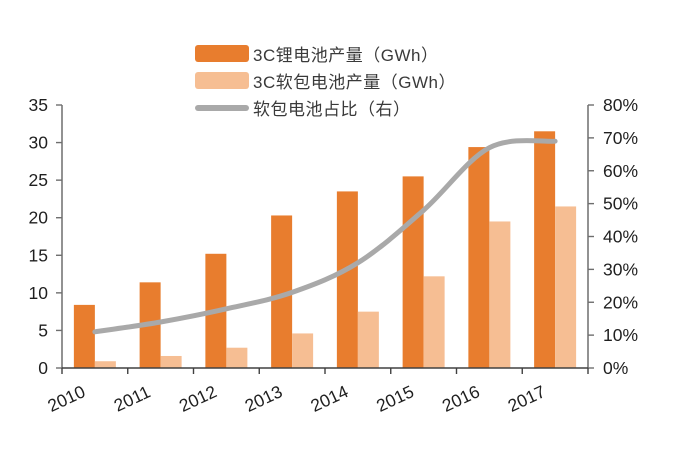 The width and height of the screenshot is (680, 451). What do you see at coordinates (222, 107) in the screenshot?
I see `legend-swatch-share-line-icon` at bounding box center [222, 107].